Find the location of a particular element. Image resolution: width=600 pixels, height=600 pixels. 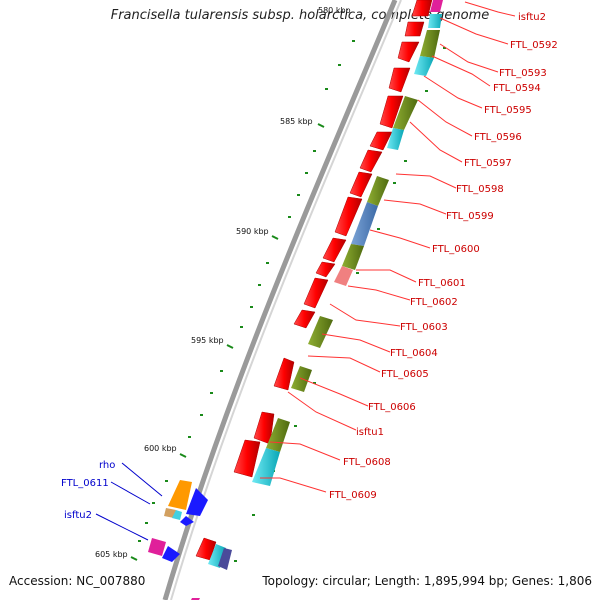

gene-label: FTL_0603 is located at coordinates (424, 327).